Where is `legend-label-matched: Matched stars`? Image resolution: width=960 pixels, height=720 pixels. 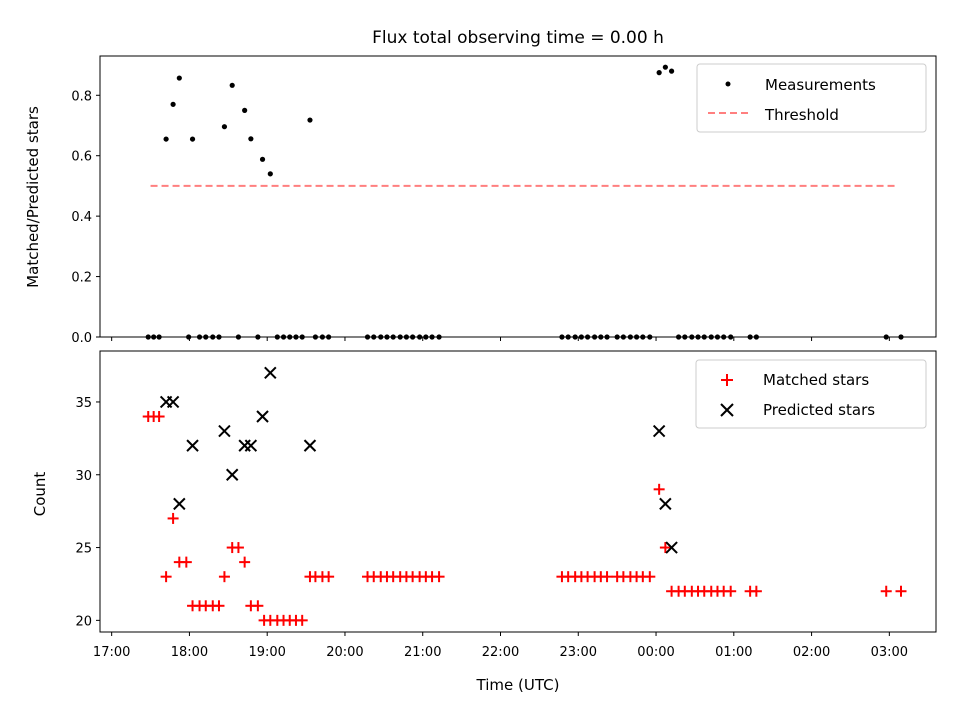 legend-label-matched: Matched stars is located at coordinates (816, 380).